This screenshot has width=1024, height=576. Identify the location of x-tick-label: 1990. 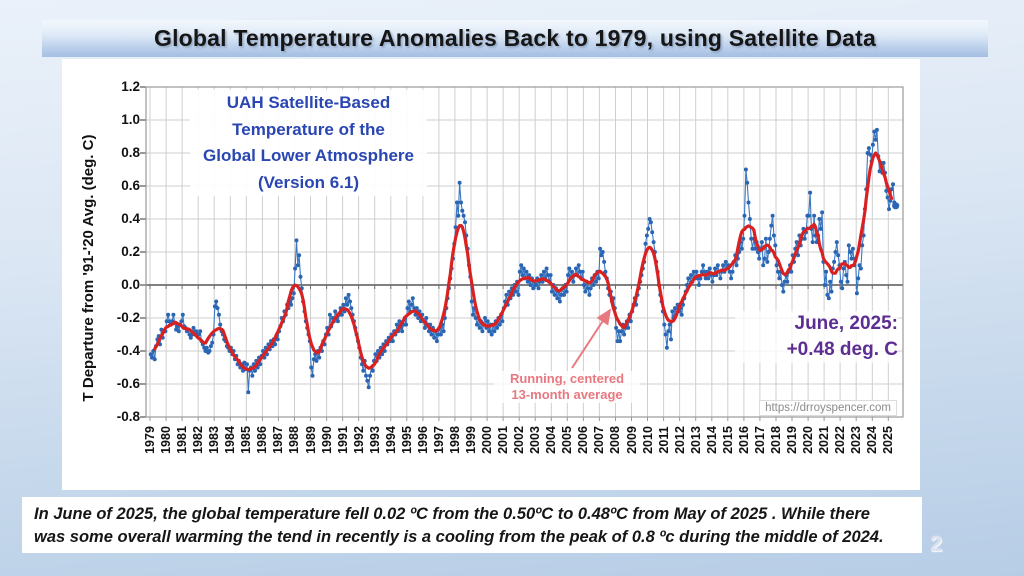
(327, 440).